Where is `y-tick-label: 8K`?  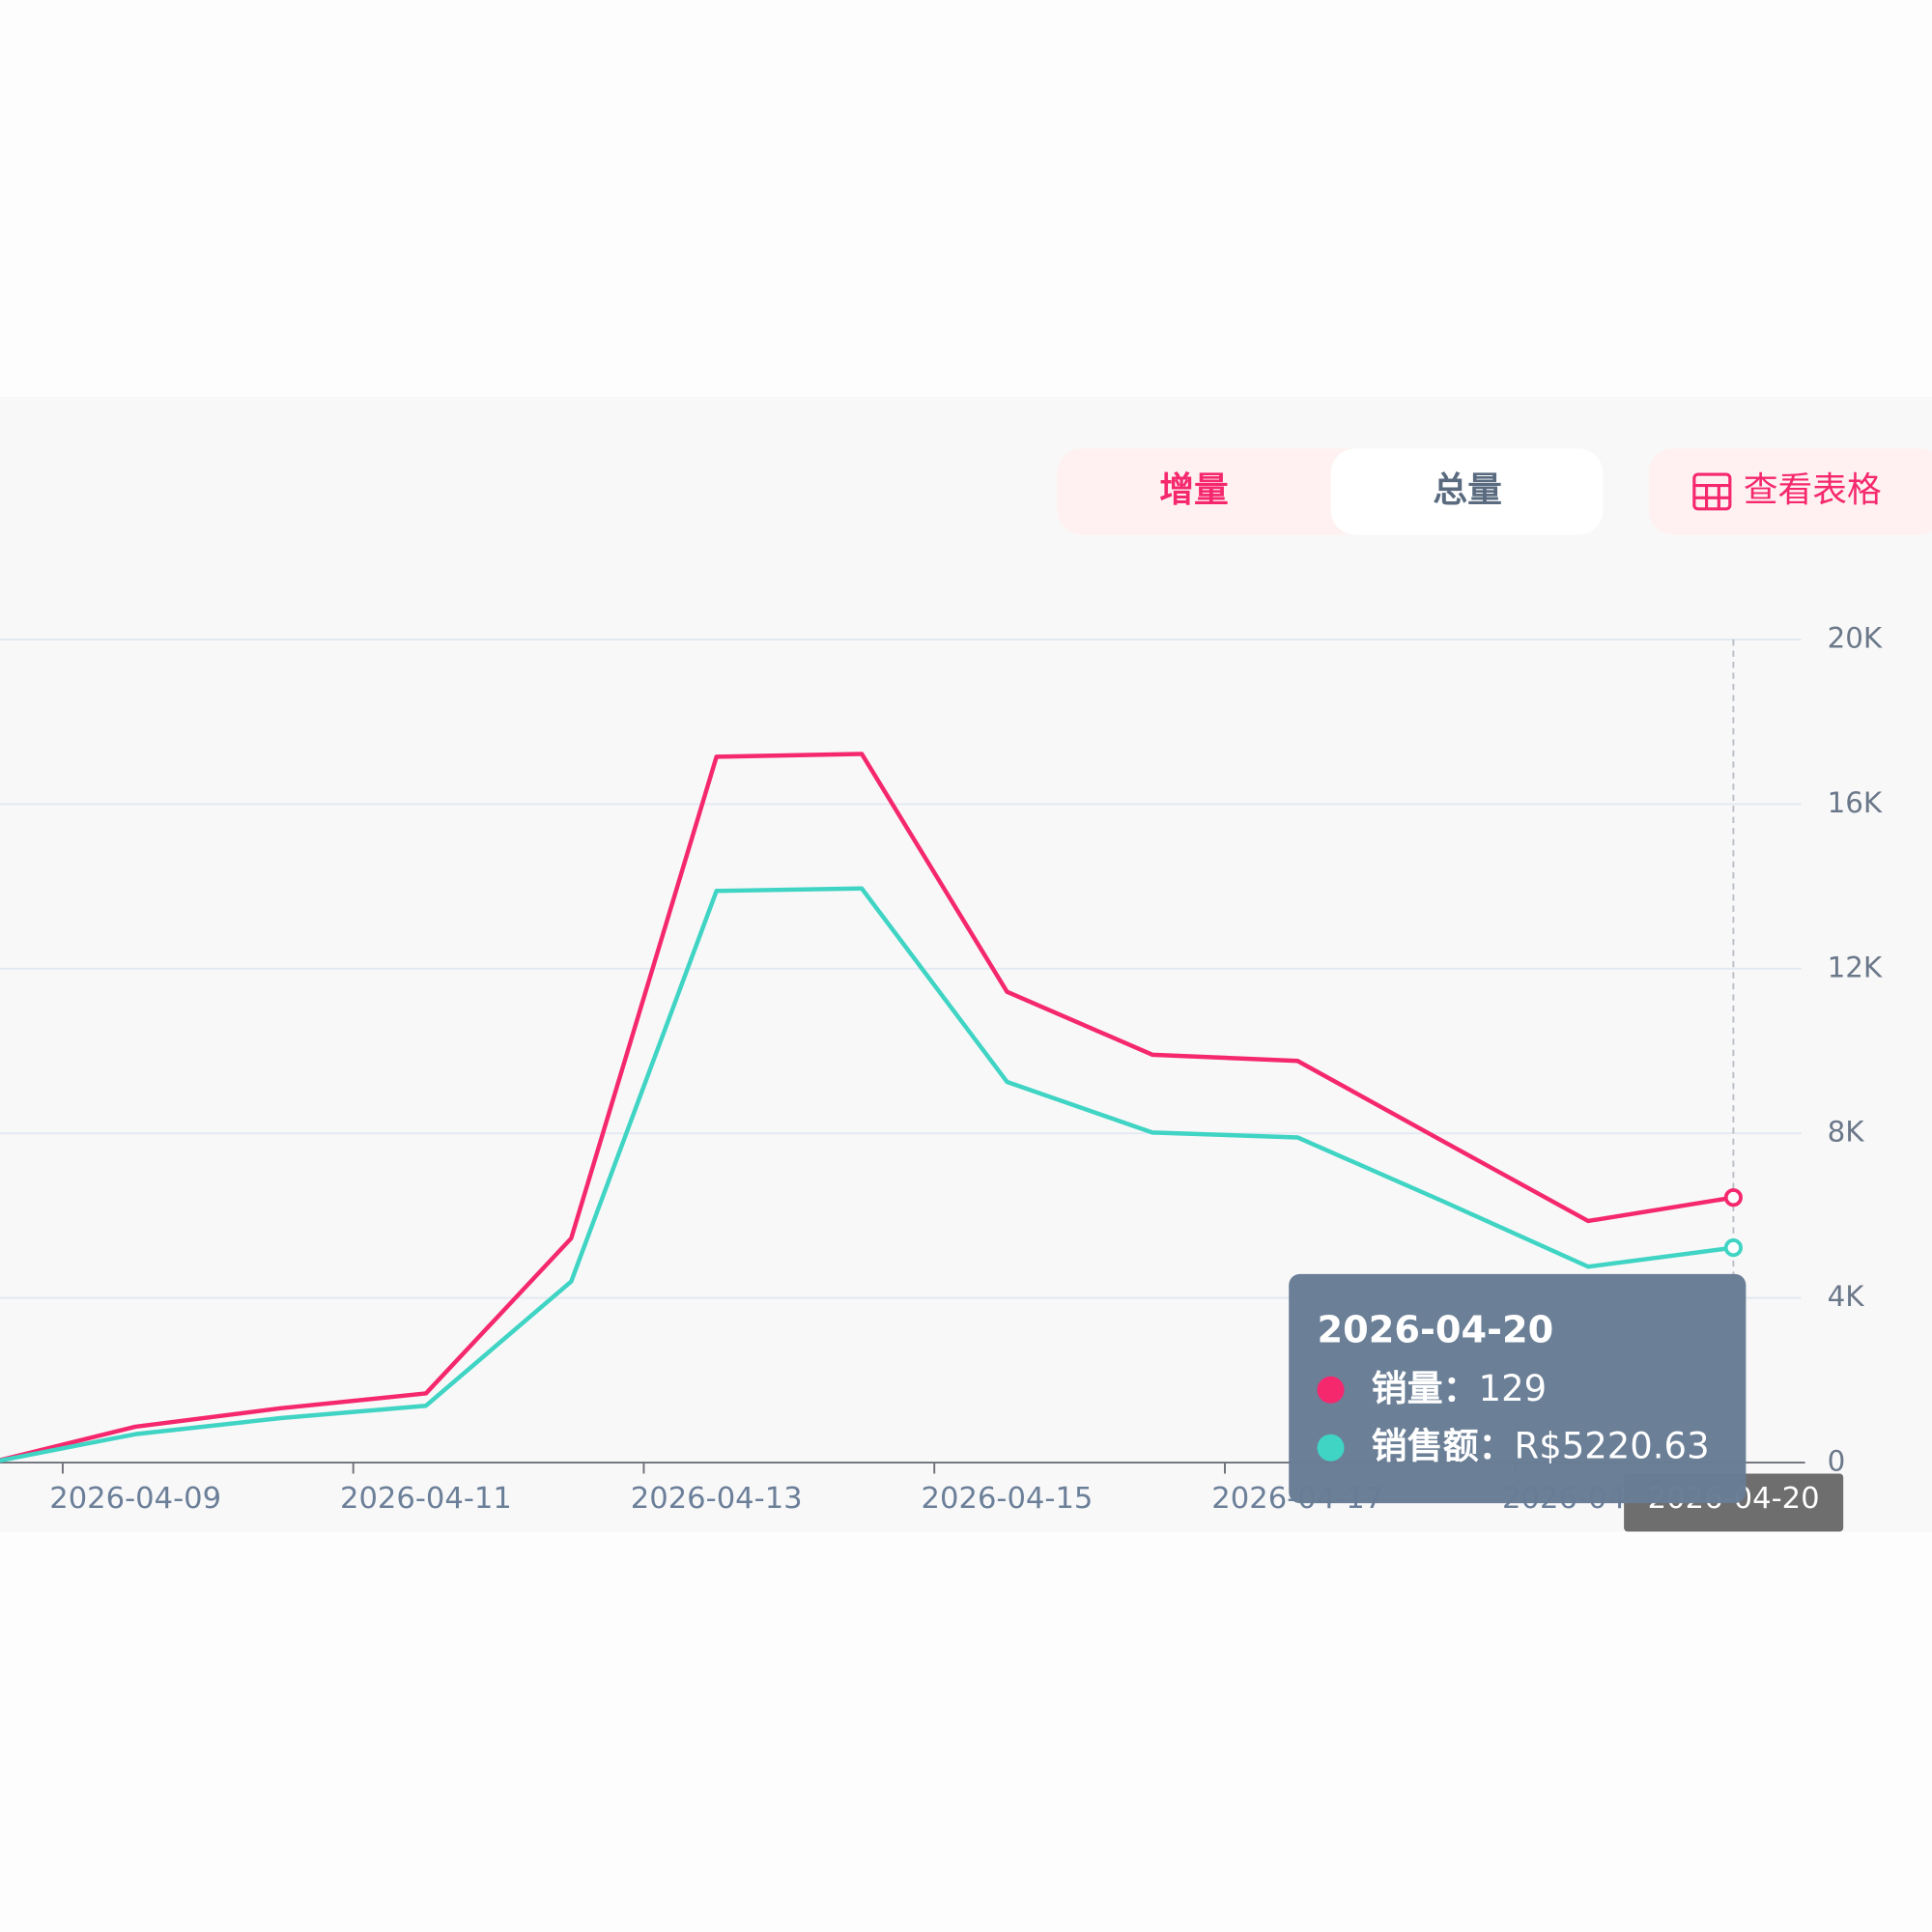 y-tick-label: 8K is located at coordinates (1846, 1132).